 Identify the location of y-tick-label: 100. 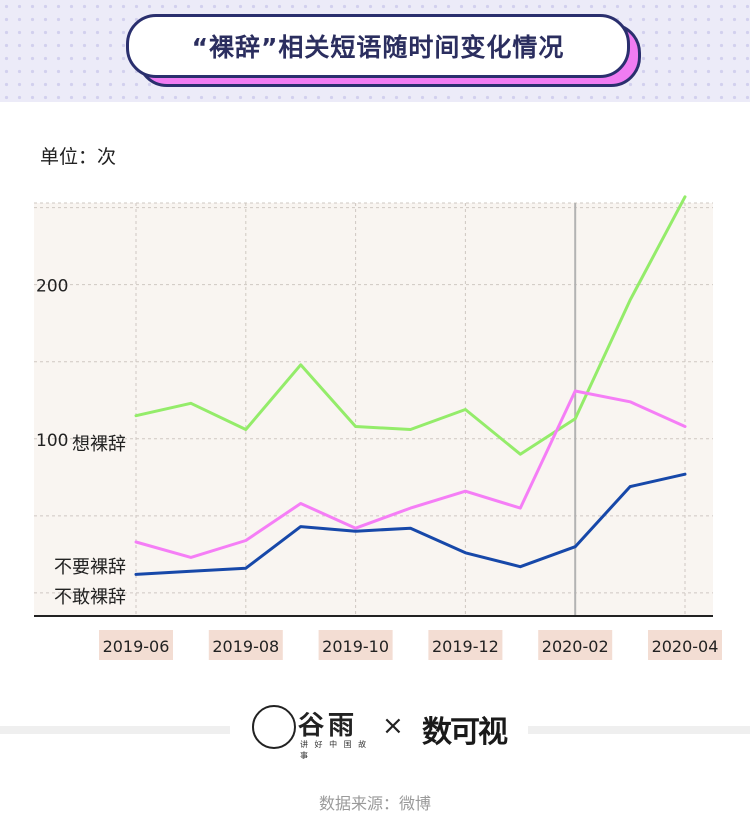
(52, 441).